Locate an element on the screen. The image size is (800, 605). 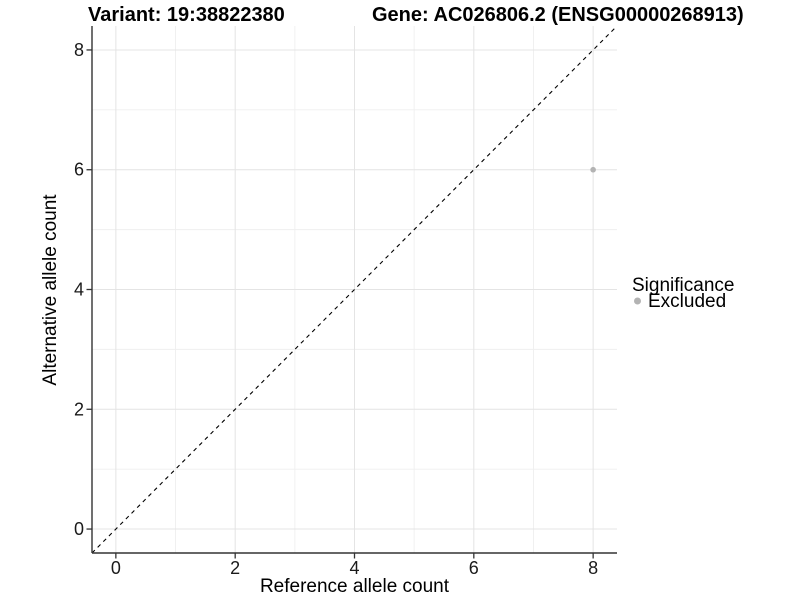
legend-title: Significance is located at coordinates (683, 285).